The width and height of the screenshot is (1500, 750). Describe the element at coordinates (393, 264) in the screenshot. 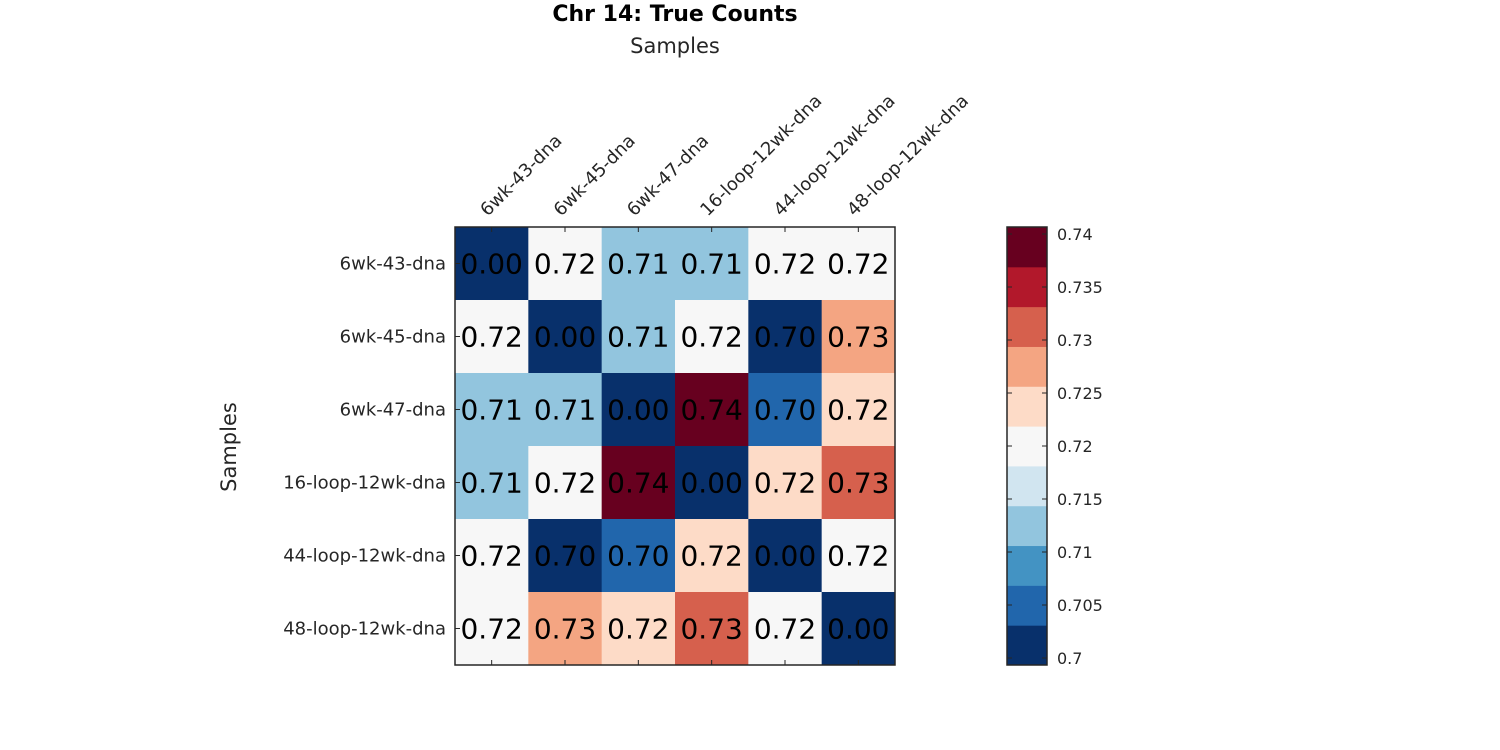

I see `y-tick-label: 6wk-43-dna` at that location.